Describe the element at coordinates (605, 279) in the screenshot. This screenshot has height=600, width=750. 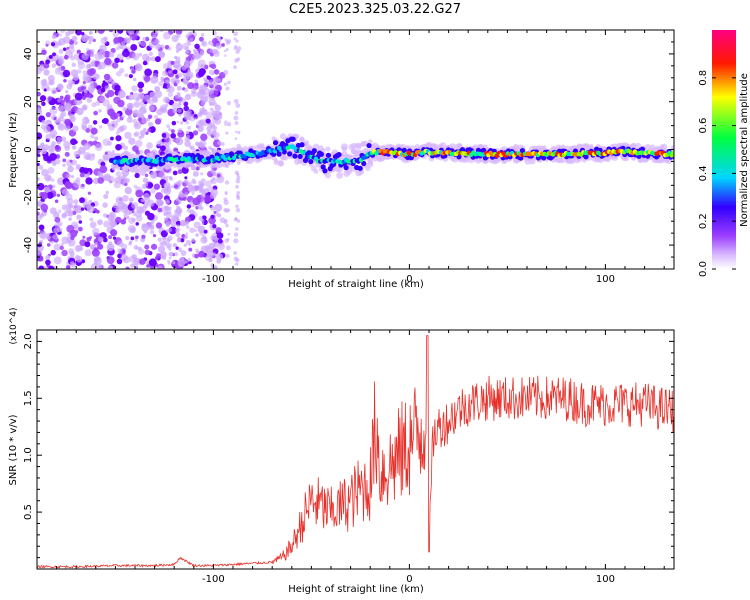
I see `x-tick-label: 100` at that location.